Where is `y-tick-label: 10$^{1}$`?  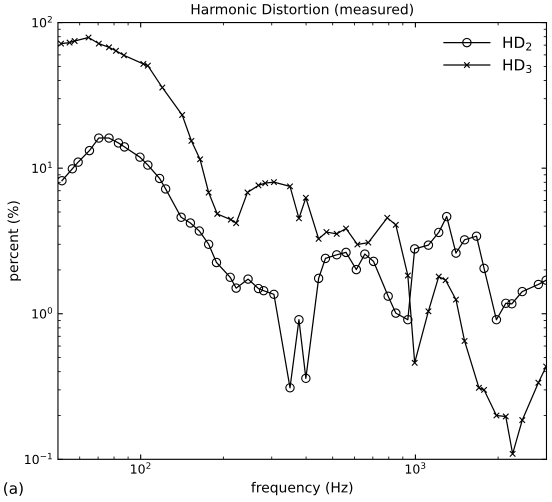 y-tick-label: 10$^{1}$ is located at coordinates (42, 168).